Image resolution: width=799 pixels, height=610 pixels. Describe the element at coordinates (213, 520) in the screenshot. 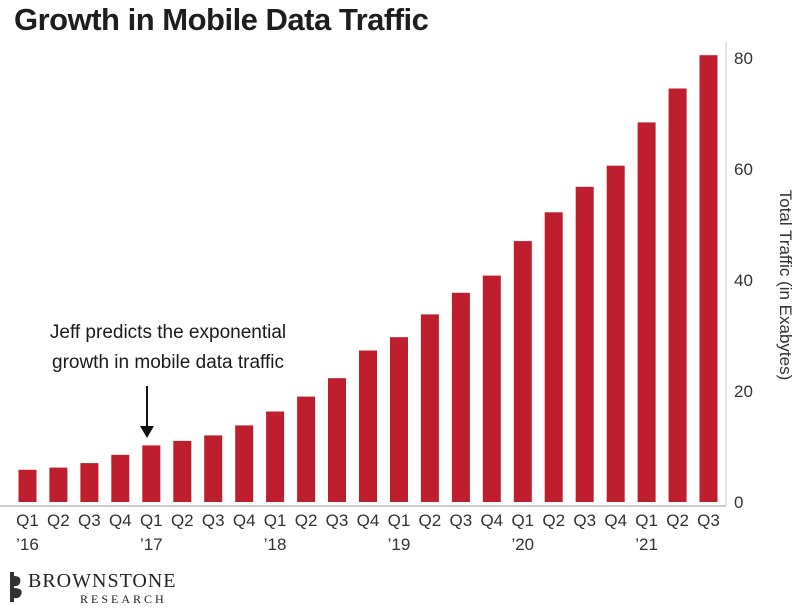

I see `x-tick-label-6: Q3` at that location.